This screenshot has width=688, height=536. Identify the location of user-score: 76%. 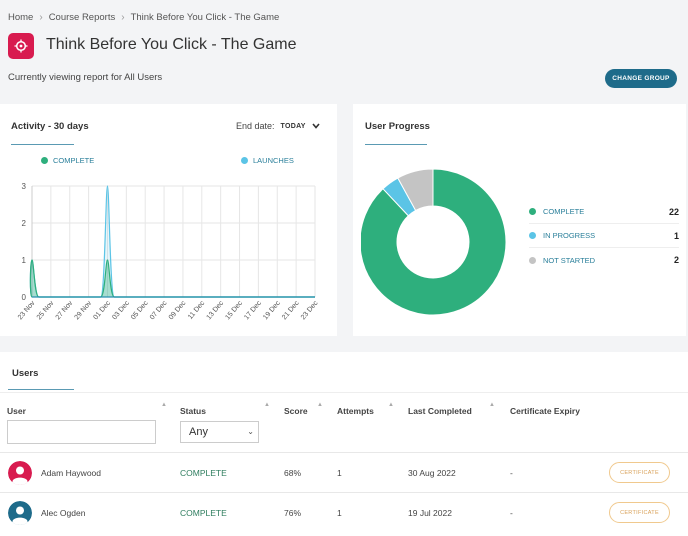
(293, 513).